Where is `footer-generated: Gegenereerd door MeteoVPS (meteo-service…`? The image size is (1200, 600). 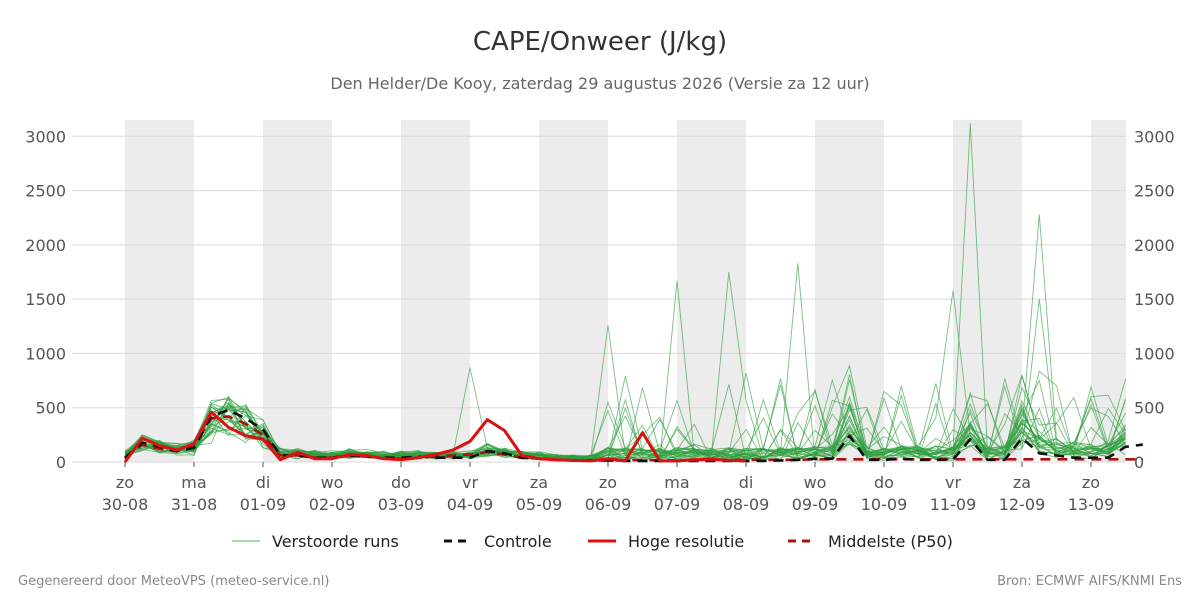
footer-generated: Gegenereerd door MeteoVPS (meteo-service… is located at coordinates (173, 581).